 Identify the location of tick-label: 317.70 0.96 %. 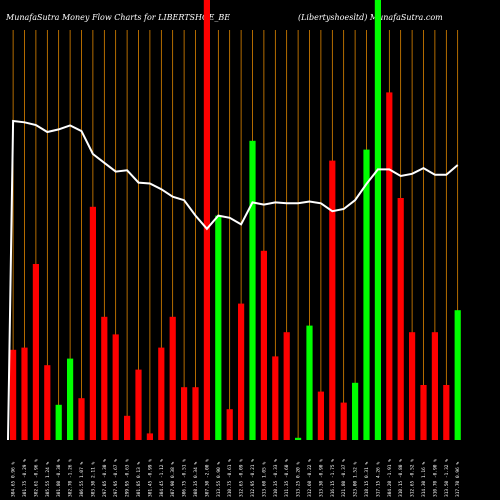
(458, 479).